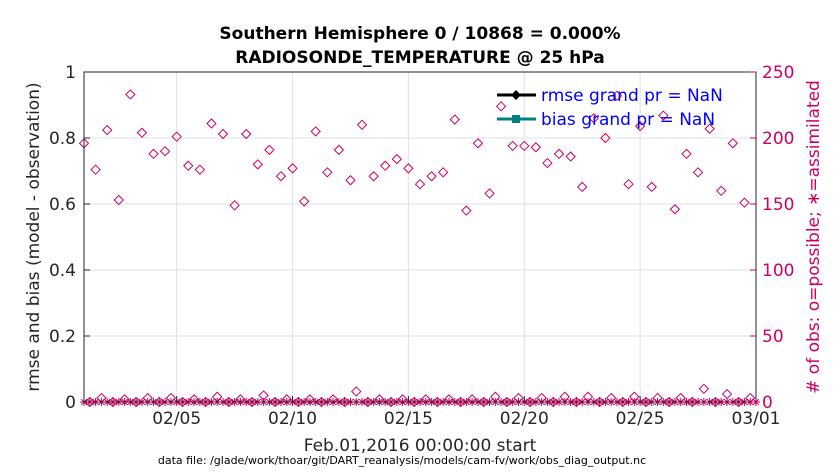 This screenshot has width=840, height=473. Describe the element at coordinates (778, 73) in the screenshot. I see `y-right-tick-label: 250` at that location.